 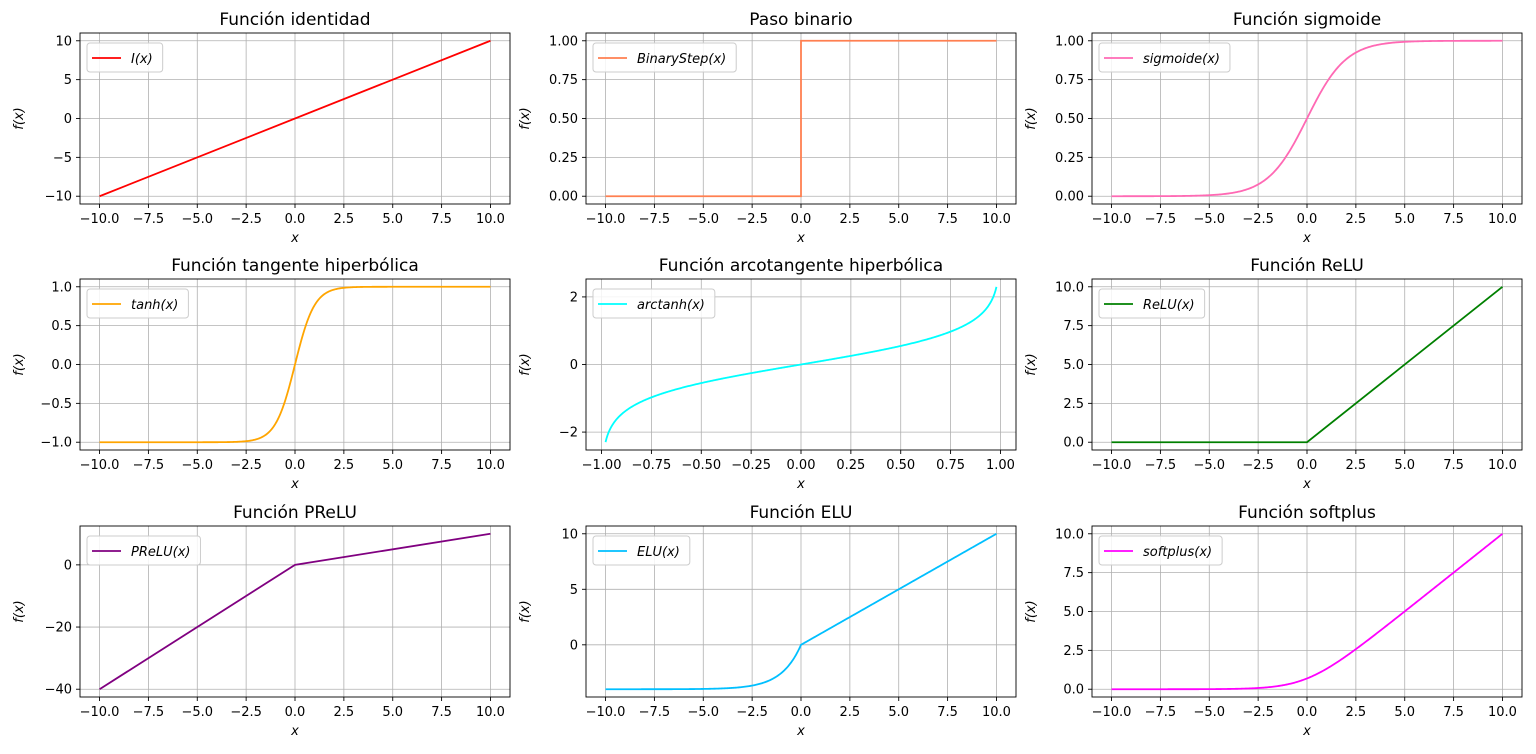 I want to click on chart-1-xtick-label-6: 5.0, so click(x=392, y=219).